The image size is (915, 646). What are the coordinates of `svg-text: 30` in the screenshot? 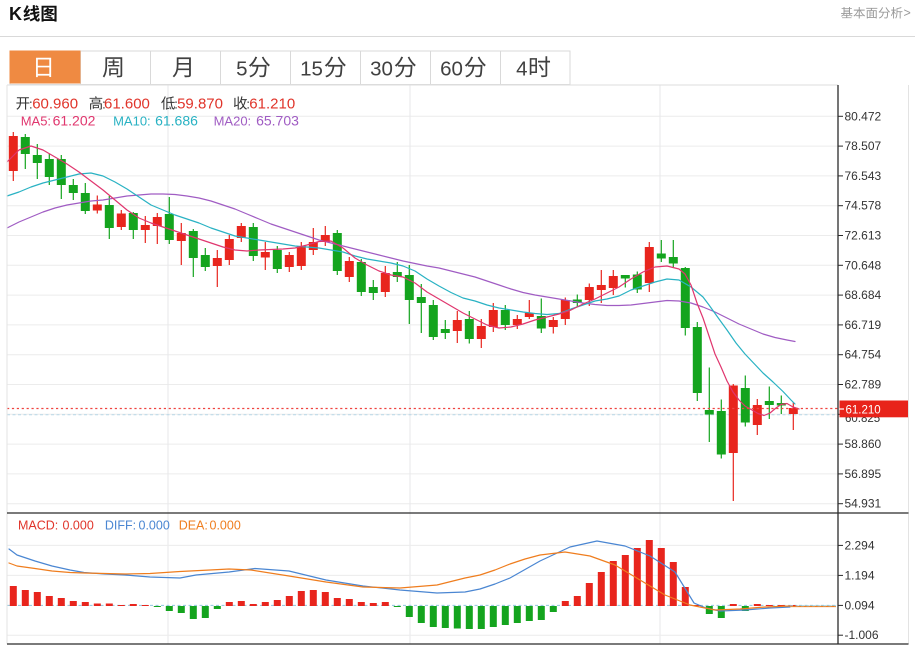 It's located at (381, 69).